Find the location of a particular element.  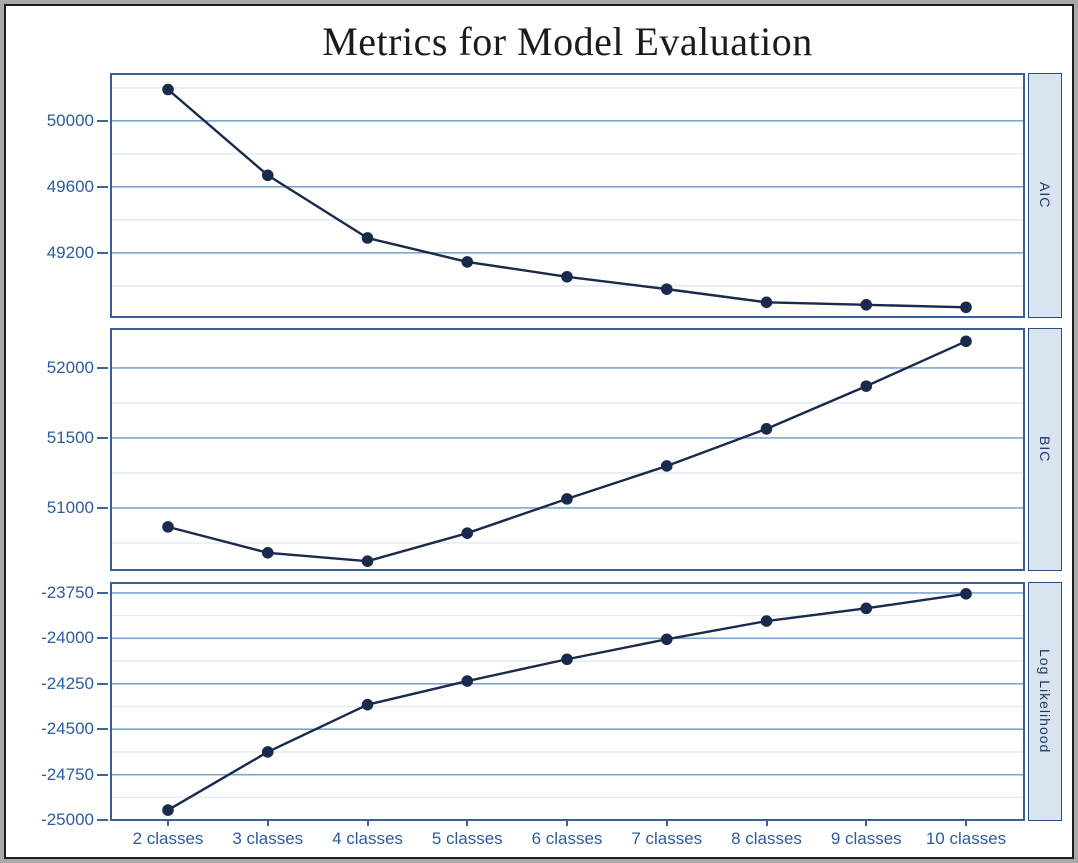

data-point-bic-9-classes is located at coordinates (866, 386).